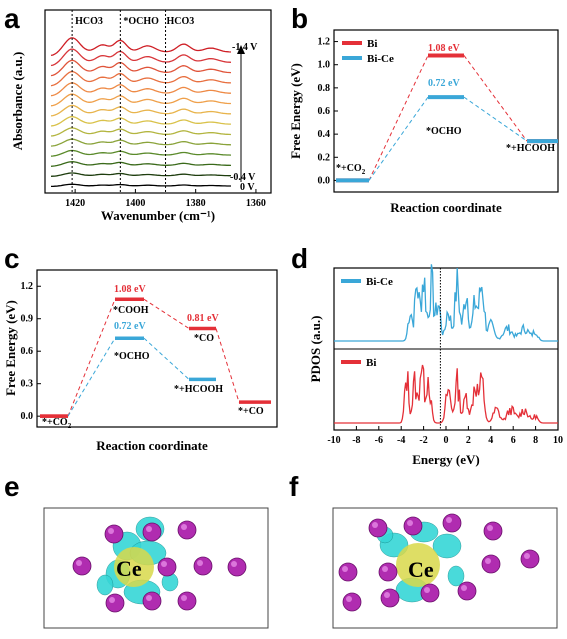  Describe the element at coordinates (198, 389) in the screenshot. I see `c-hcooh-label: *+HCOOH` at that location.